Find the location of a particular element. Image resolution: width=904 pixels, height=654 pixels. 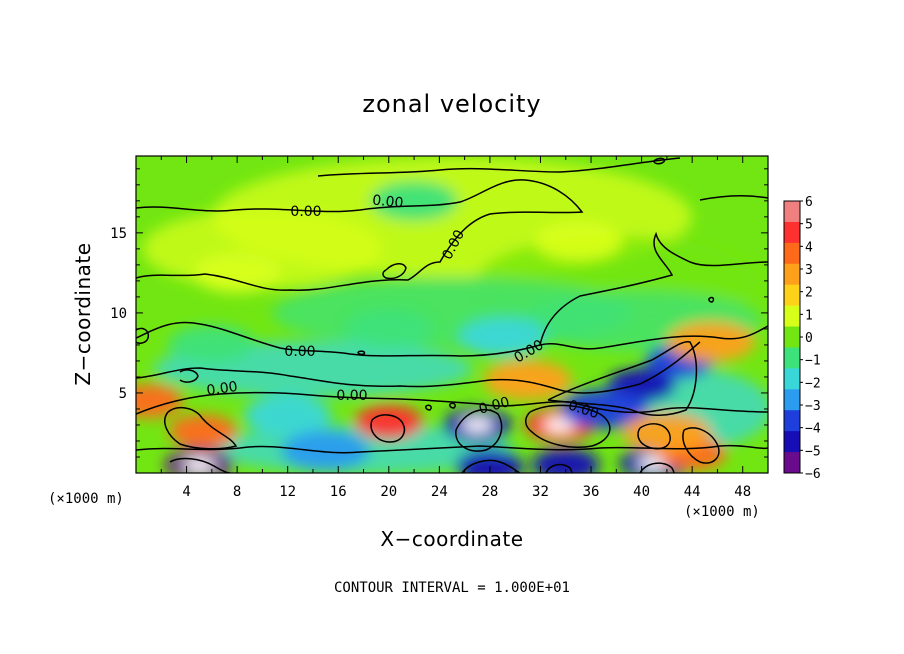

colorbar: 6 5 4 3 2 1 0 −1 −2 −3 −4 −5 −6 is located at coordinates (802, 338).